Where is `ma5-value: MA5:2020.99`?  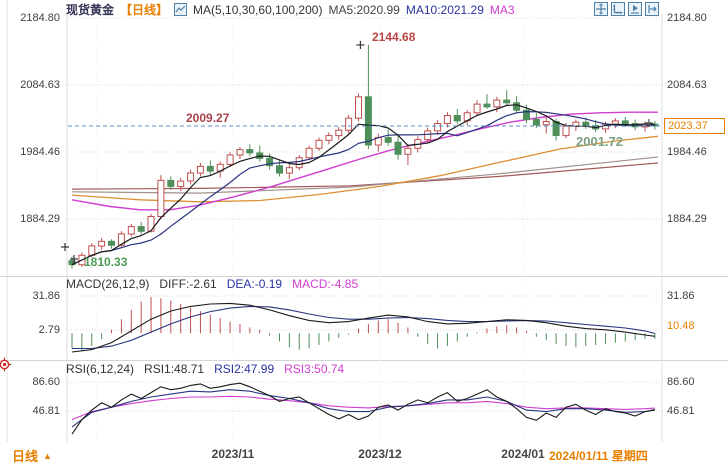
ma5-value: MA5:2020.99 is located at coordinates (364, 9).